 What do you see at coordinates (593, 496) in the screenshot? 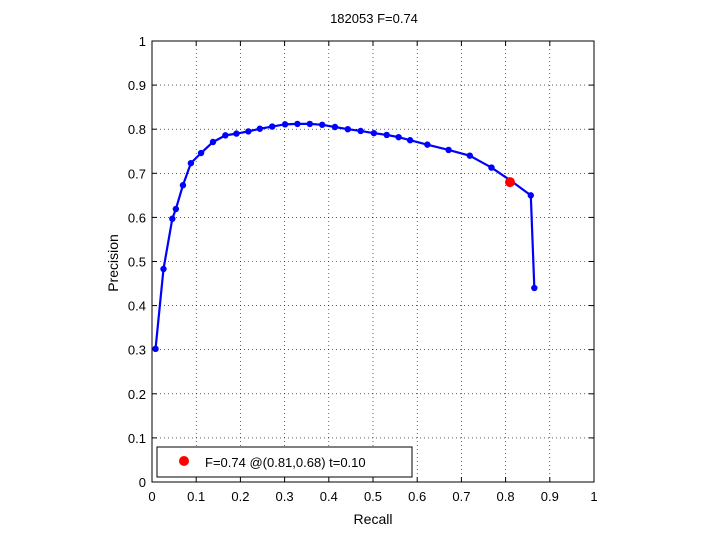
I see `x-tick-label: 1` at bounding box center [593, 496].